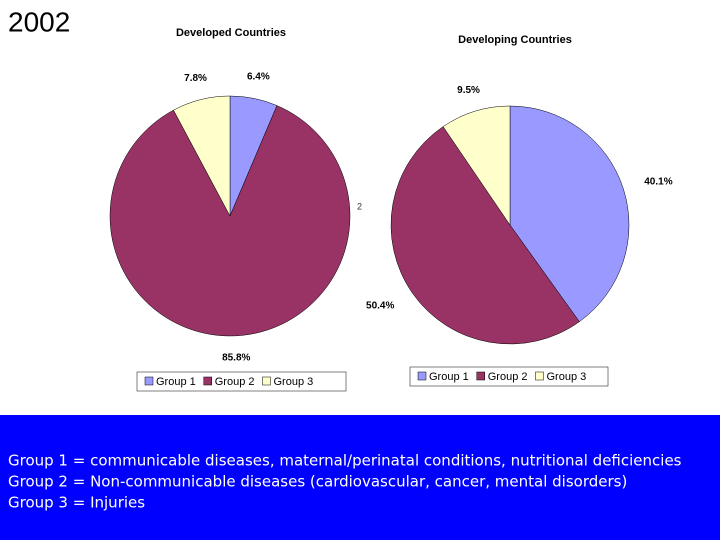 This screenshot has width=720, height=540. I want to click on value-label: 40.1%, so click(658, 181).